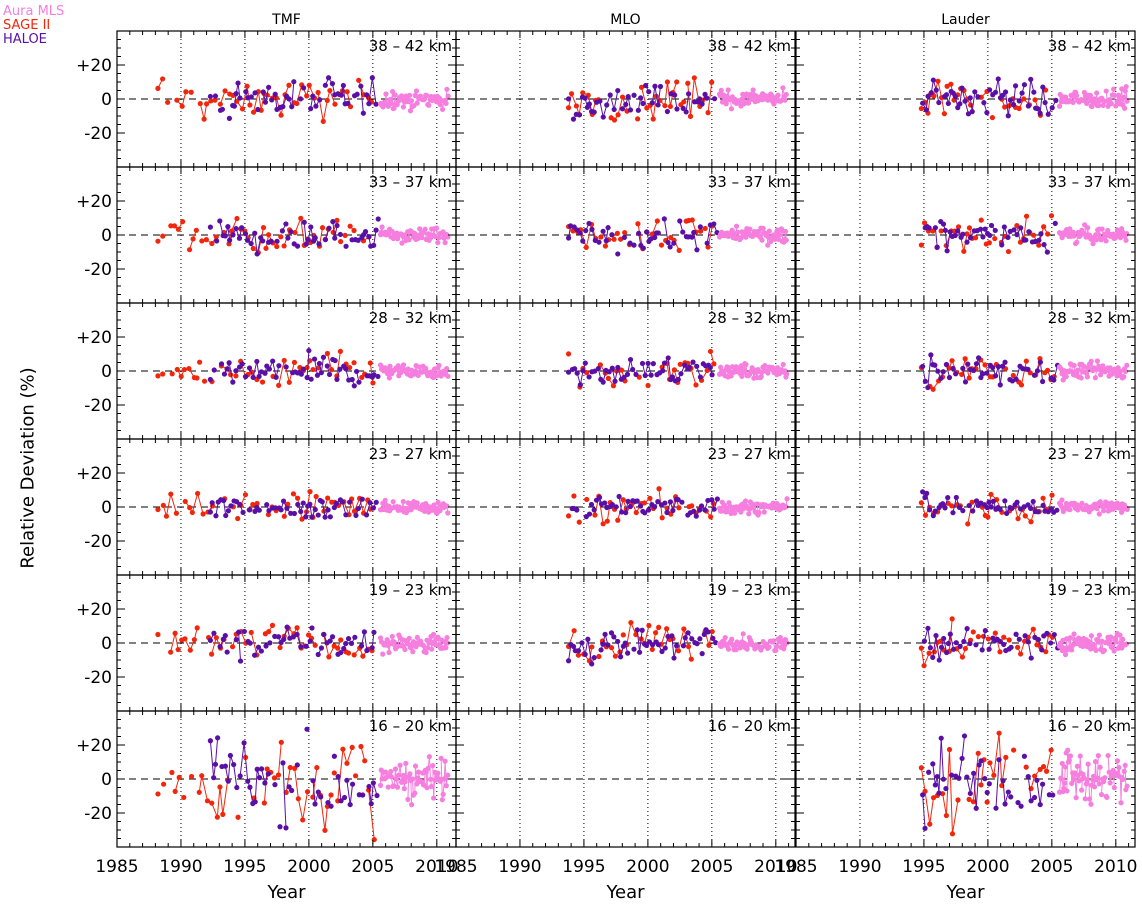 The width and height of the screenshot is (1142, 905). What do you see at coordinates (180, 867) in the screenshot?
I see `x-tick-label: 1990` at bounding box center [180, 867].